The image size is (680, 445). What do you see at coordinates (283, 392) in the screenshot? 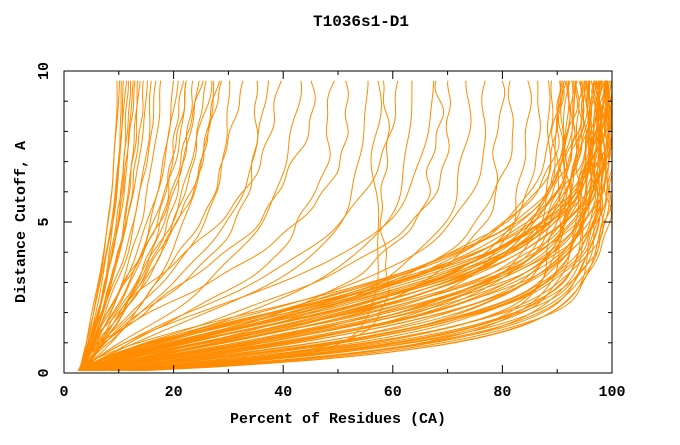
I see `x-tick-label: 40` at bounding box center [283, 392].